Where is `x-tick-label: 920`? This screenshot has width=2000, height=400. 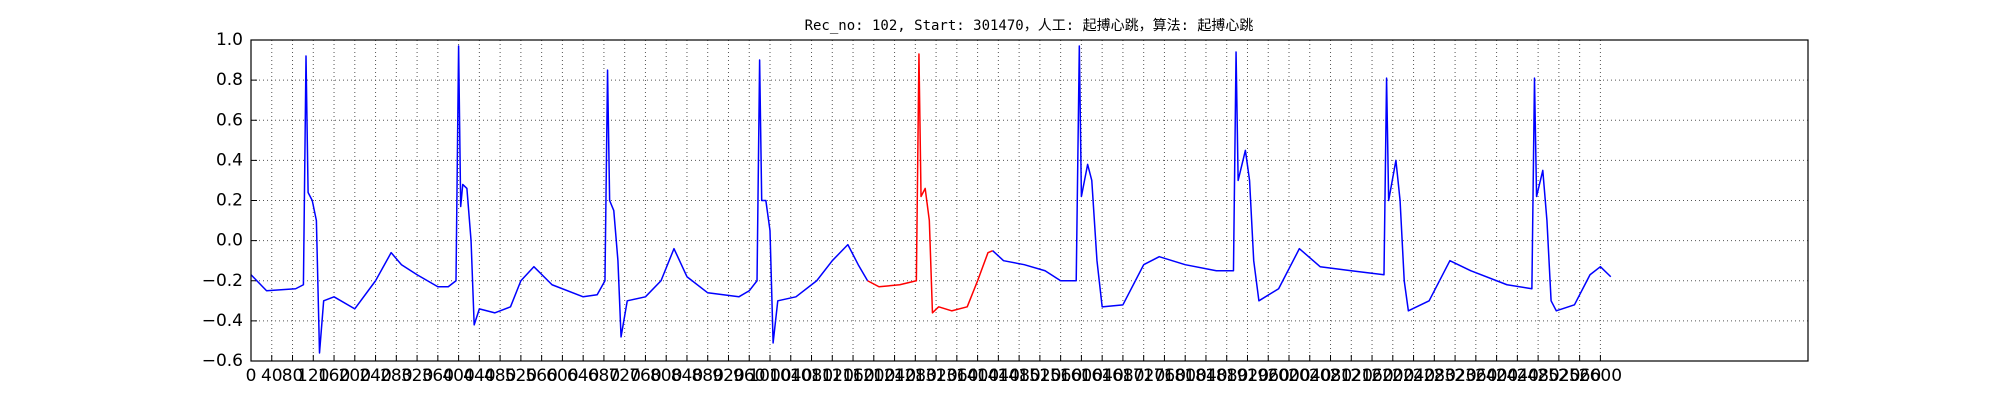
x-tick-label: 920 is located at coordinates (728, 376).